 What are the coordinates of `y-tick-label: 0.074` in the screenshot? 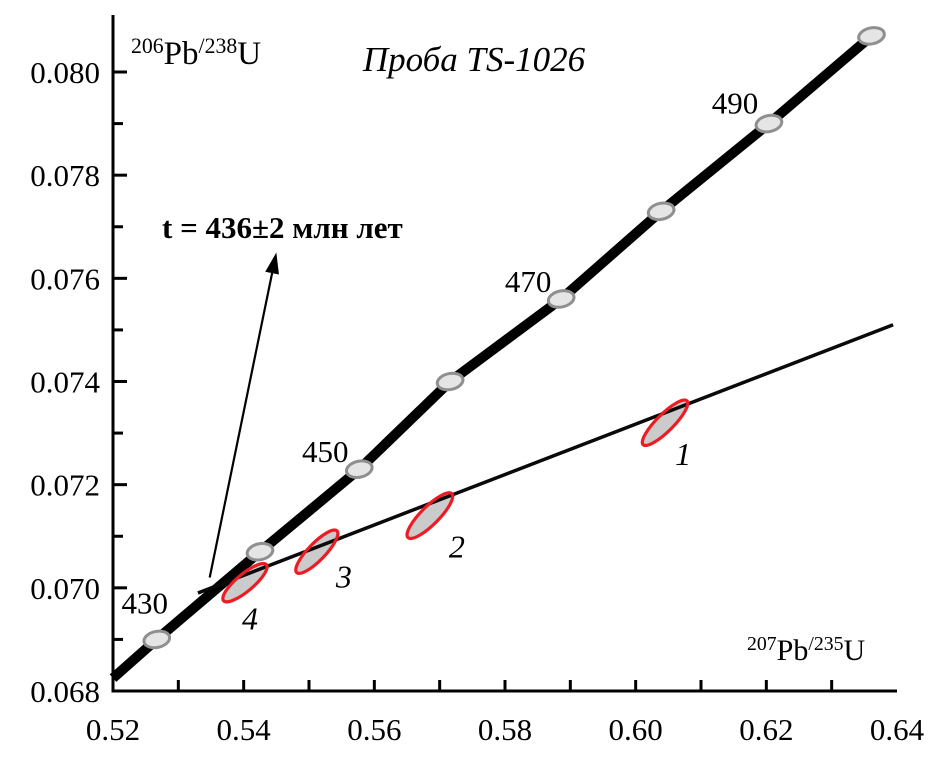 It's located at (65, 382).